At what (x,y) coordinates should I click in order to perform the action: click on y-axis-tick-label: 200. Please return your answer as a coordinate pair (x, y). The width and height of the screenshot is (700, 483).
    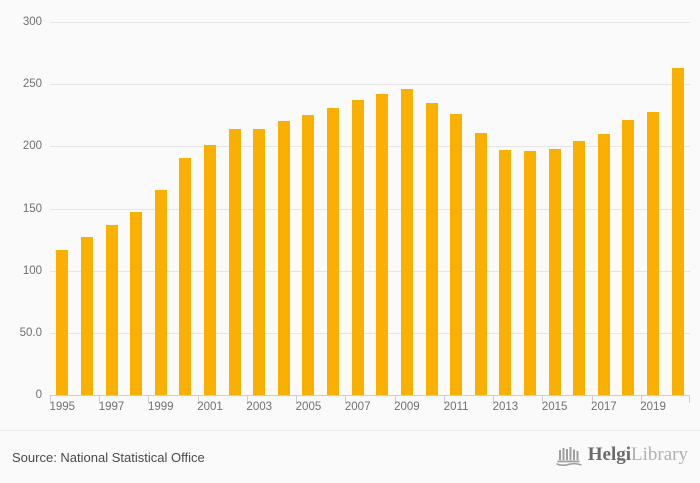
    Looking at the image, I should click on (32, 146).